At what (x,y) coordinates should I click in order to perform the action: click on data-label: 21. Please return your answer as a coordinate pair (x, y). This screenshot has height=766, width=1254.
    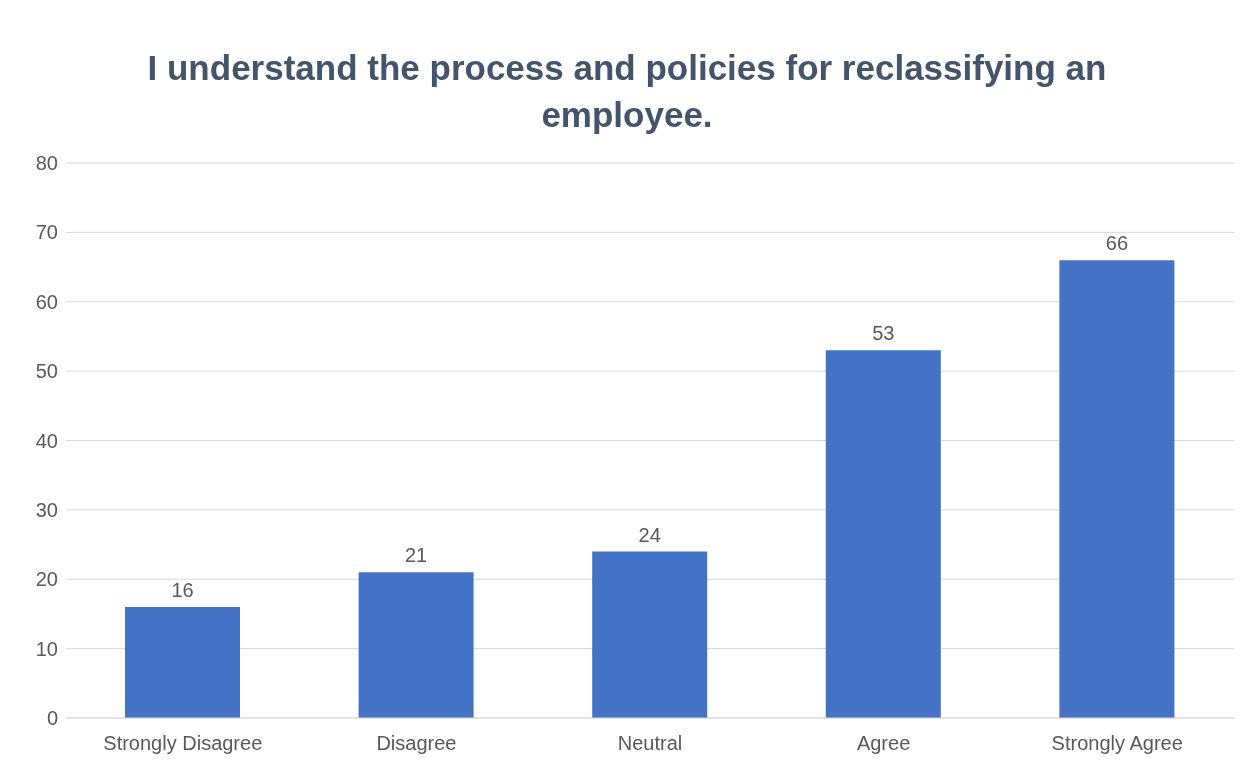
    Looking at the image, I should click on (416, 555).